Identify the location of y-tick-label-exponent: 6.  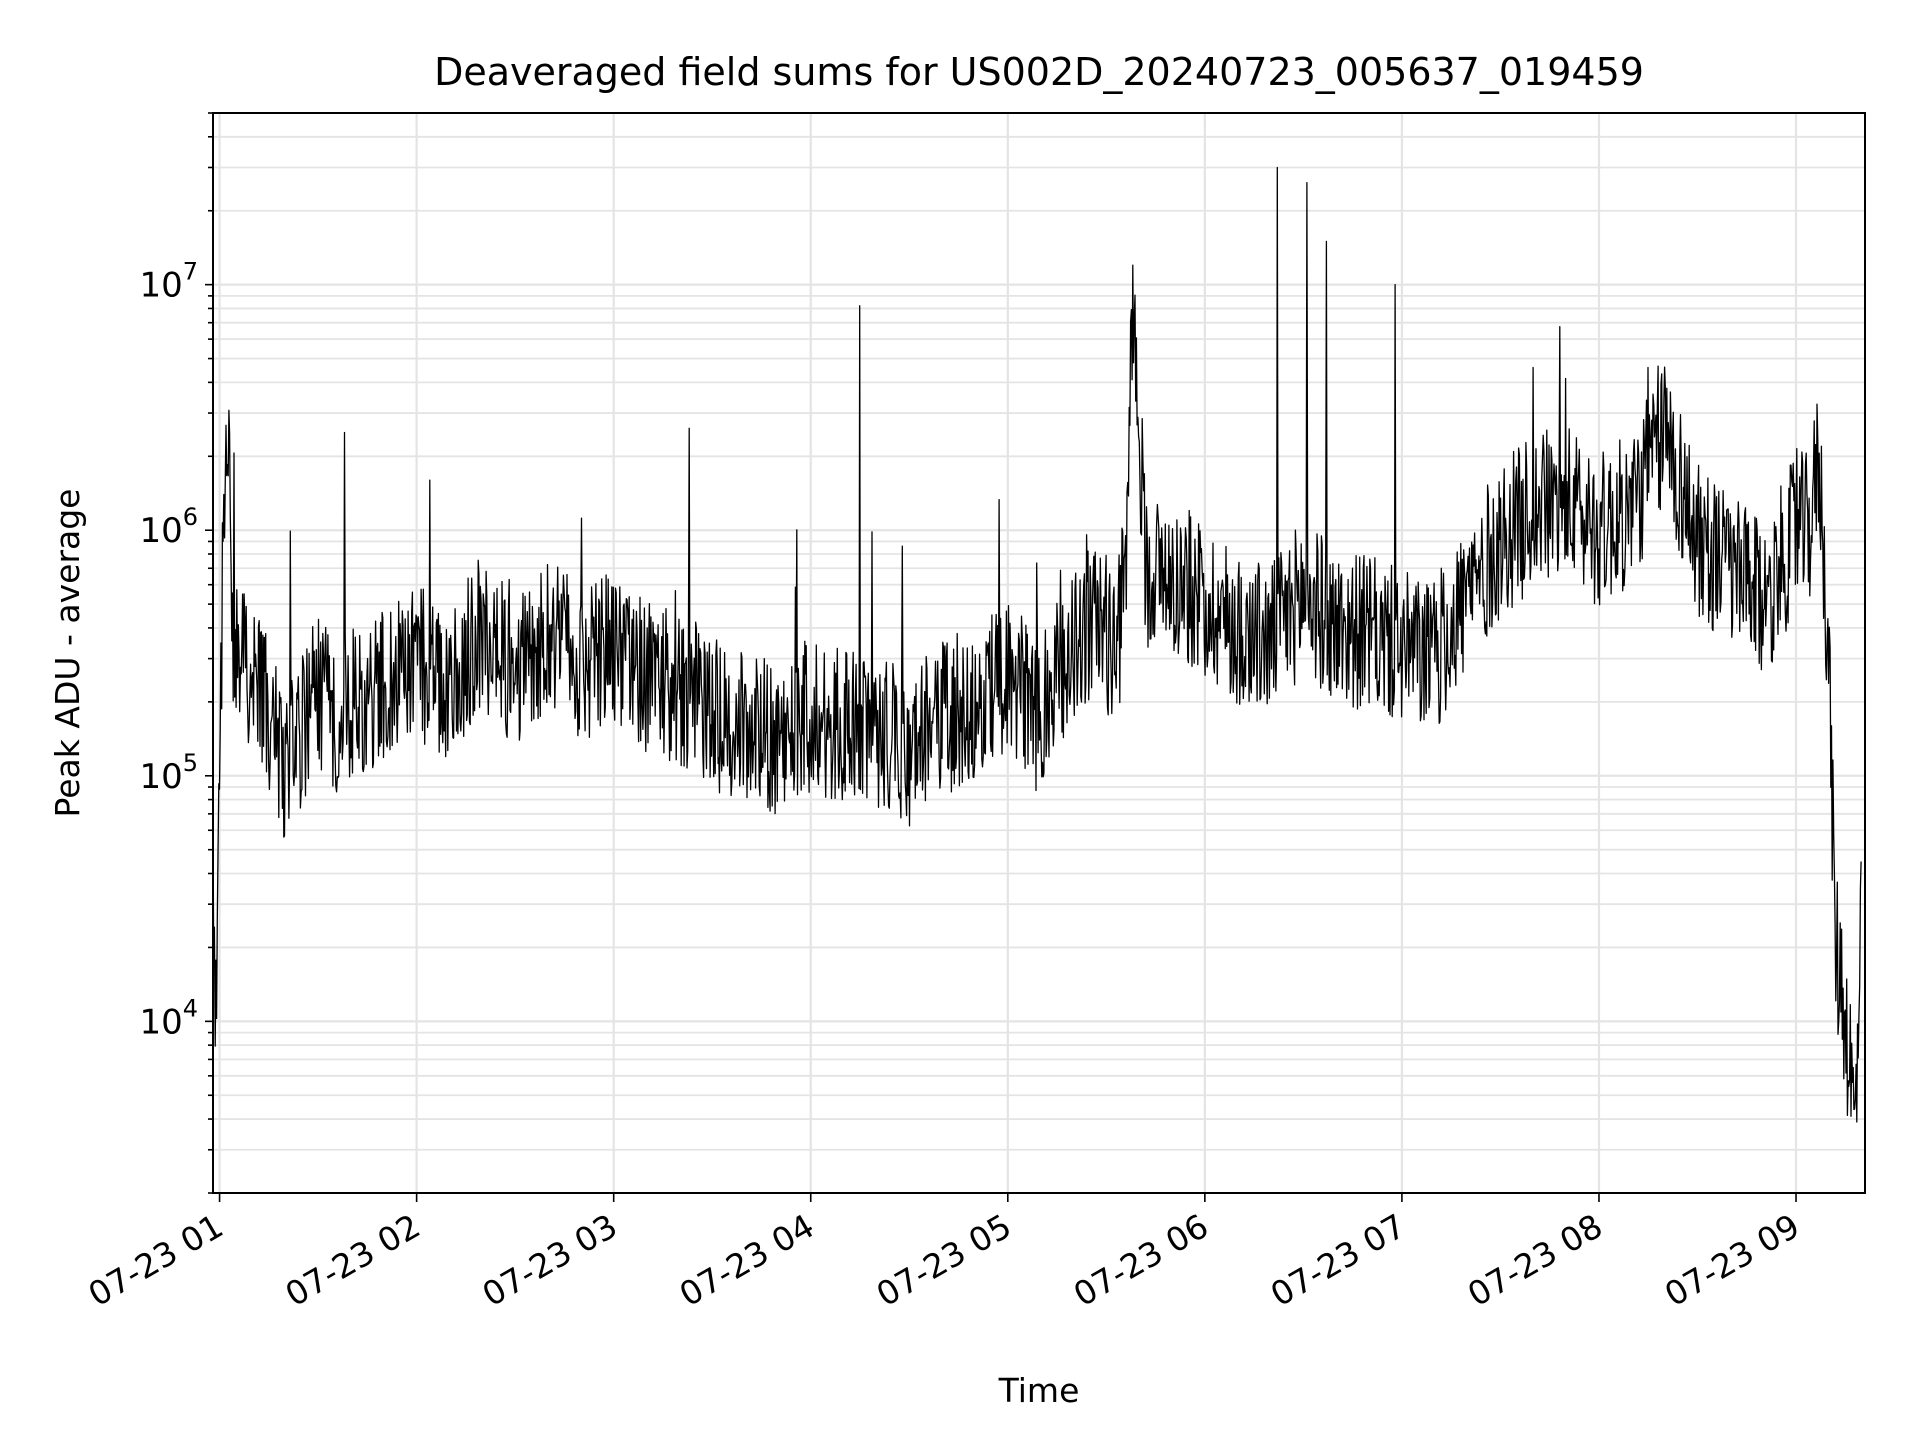
(190, 517).